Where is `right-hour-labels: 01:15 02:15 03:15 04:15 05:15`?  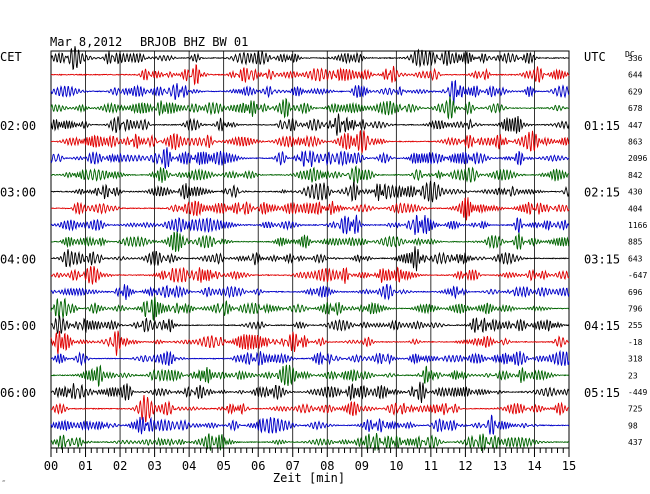
right-hour-labels: 01:15 02:15 03:15 04:15 05:15 is located at coordinates (602, 259).